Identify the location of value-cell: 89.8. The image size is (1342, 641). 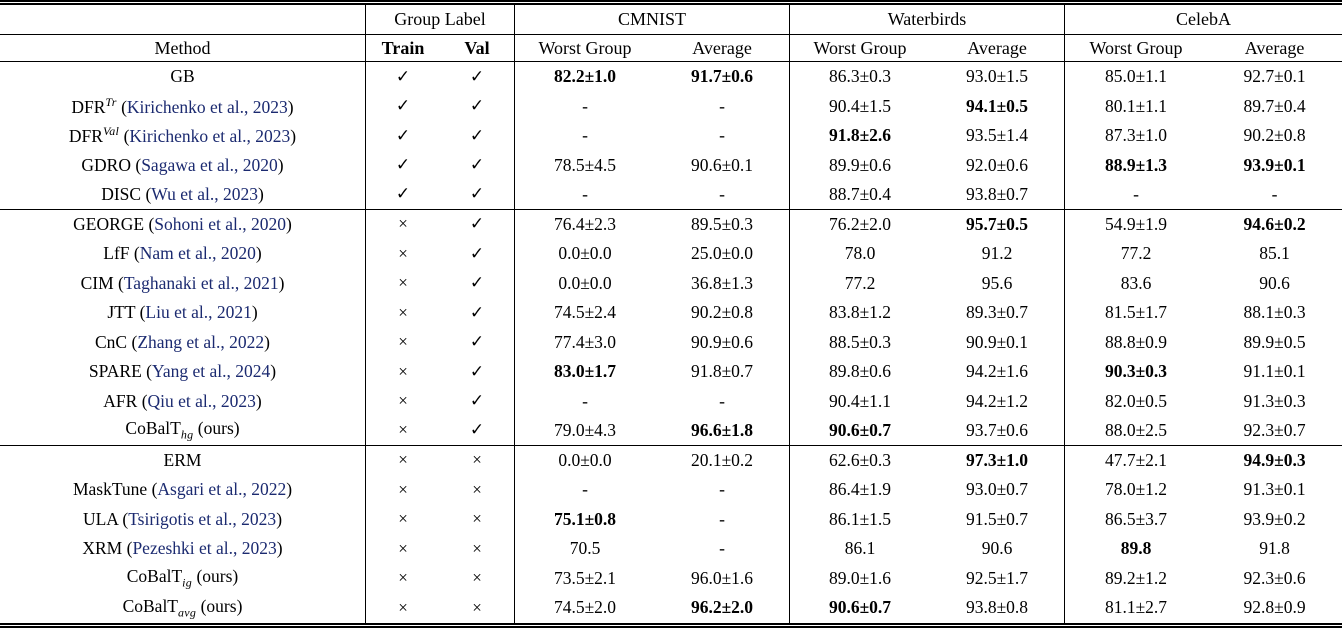
(1135, 549).